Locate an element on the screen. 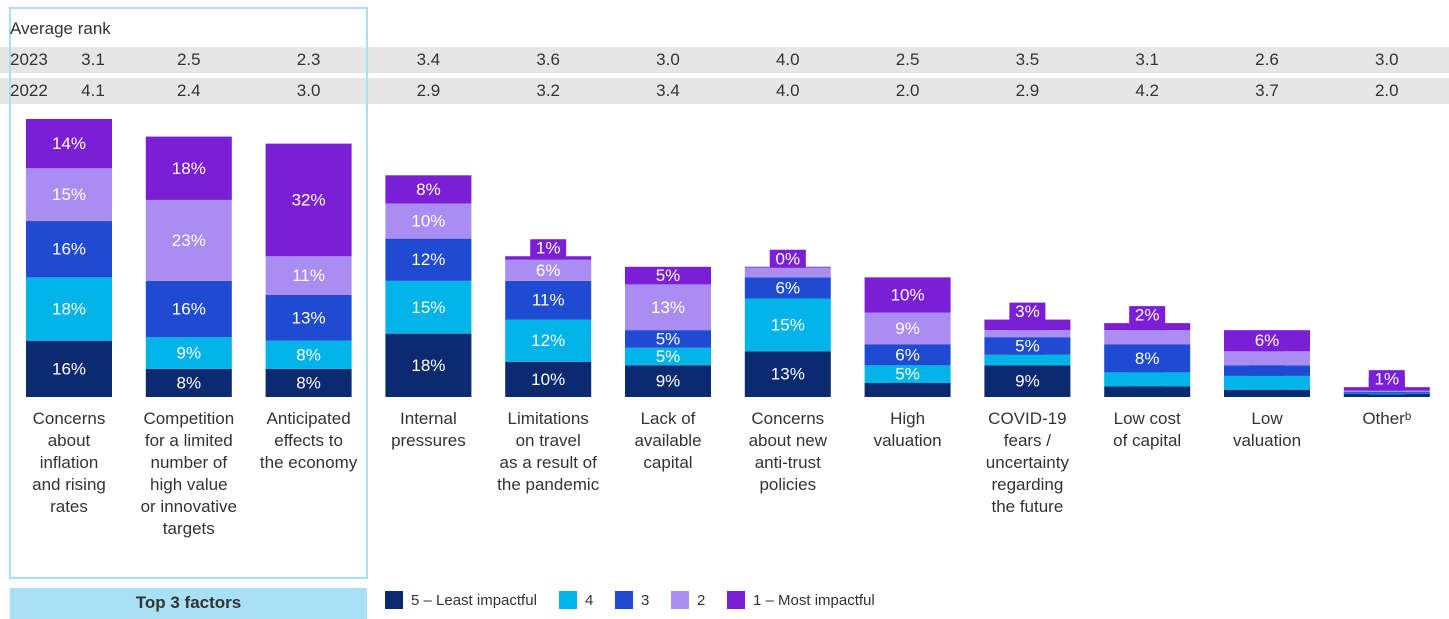  value-label: 0% is located at coordinates (788, 258).